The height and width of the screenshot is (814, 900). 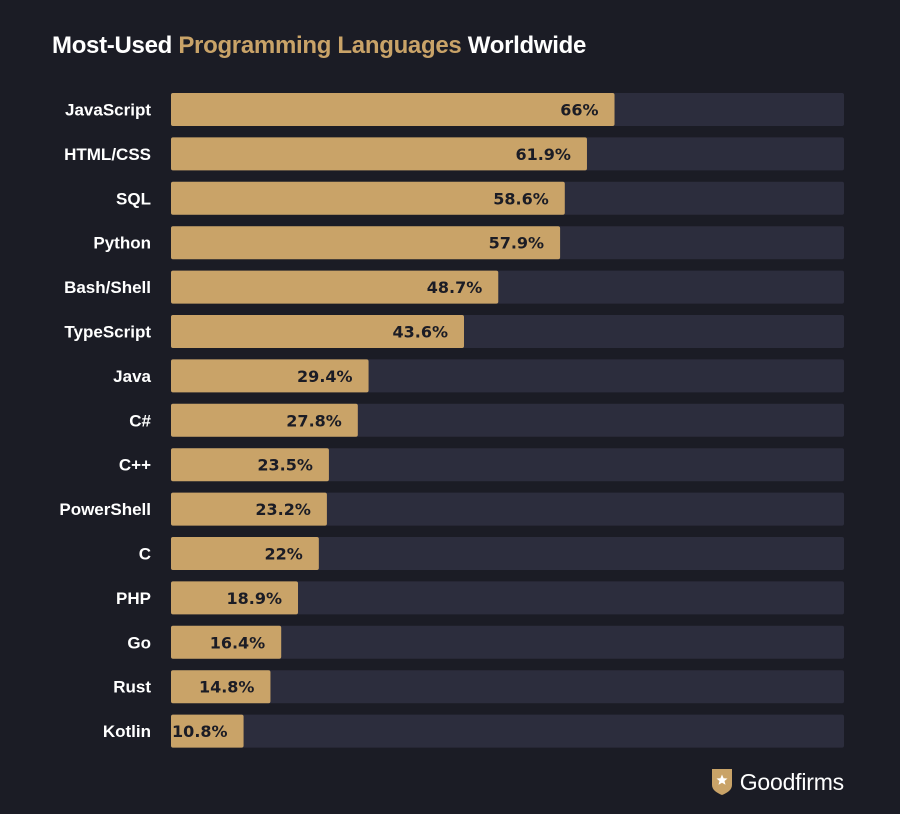 What do you see at coordinates (107, 287) in the screenshot?
I see `category-label: Bash/Shell` at bounding box center [107, 287].